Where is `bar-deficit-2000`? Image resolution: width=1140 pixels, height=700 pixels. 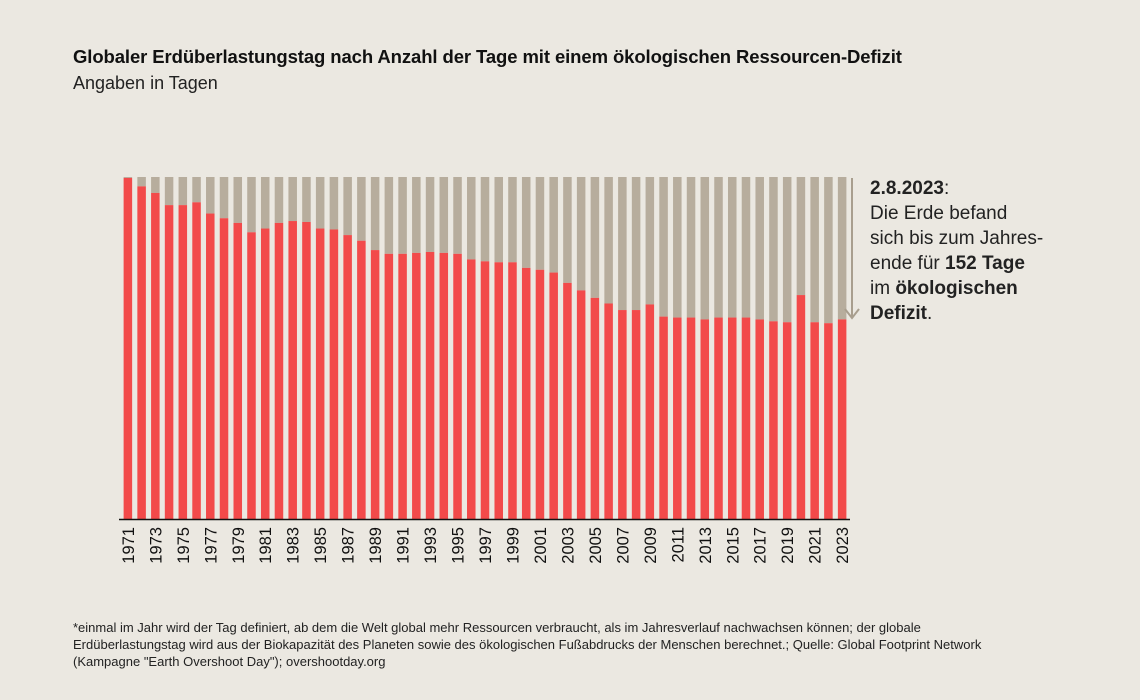 bar-deficit-2000 is located at coordinates (526, 222).